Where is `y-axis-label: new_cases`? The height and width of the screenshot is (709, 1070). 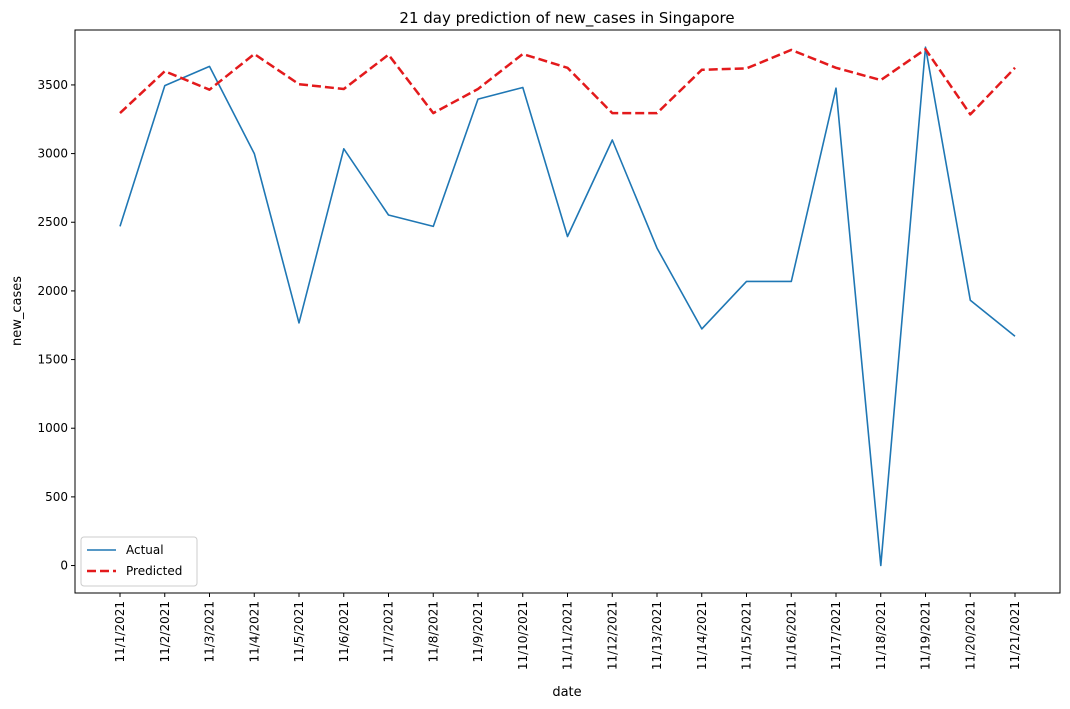
y-axis-label: new_cases is located at coordinates (17, 311).